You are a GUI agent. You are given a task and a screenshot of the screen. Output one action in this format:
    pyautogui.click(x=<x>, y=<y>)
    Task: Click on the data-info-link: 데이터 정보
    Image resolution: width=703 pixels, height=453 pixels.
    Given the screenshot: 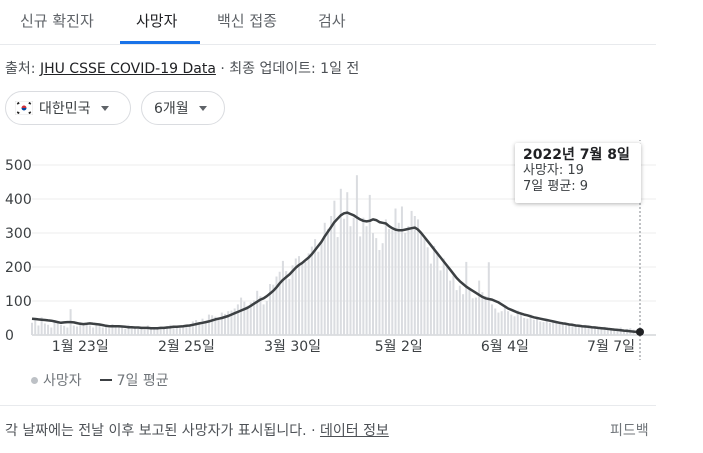 What is the action you would take?
    pyautogui.click(x=354, y=431)
    